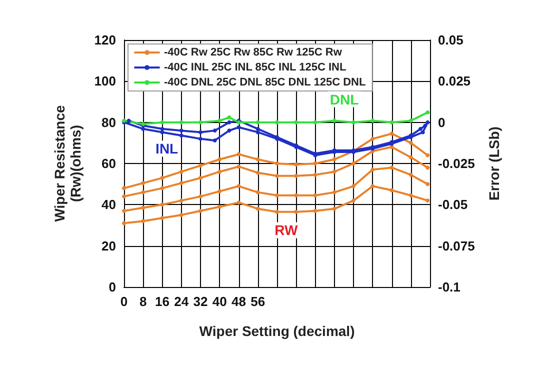  I want to click on y-axis-title: Wiper Resistance (Rw)(ohms), so click(67, 163).